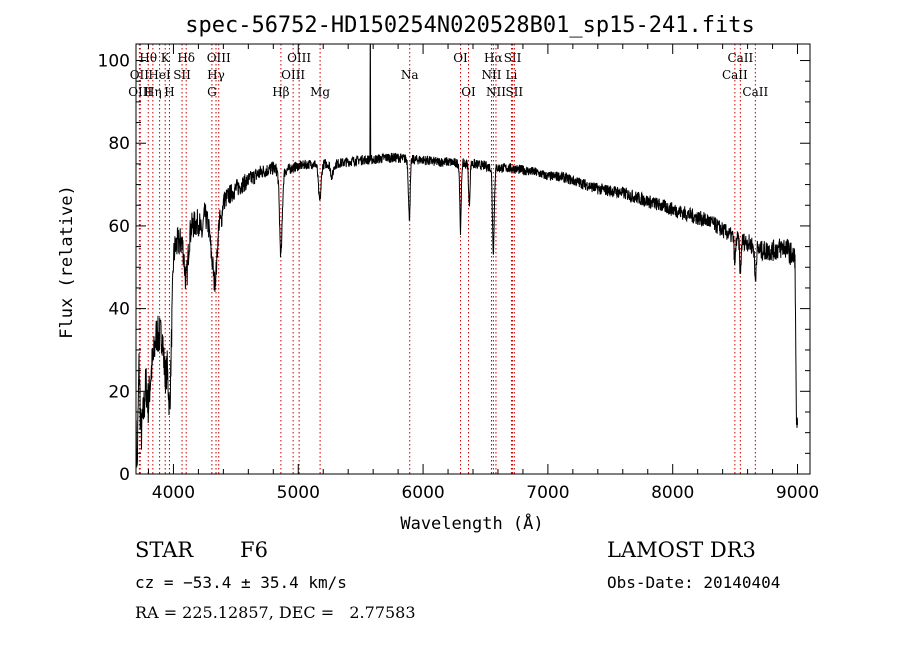 The image size is (900, 649). I want to click on x-tick-label: 6000, so click(422, 493).